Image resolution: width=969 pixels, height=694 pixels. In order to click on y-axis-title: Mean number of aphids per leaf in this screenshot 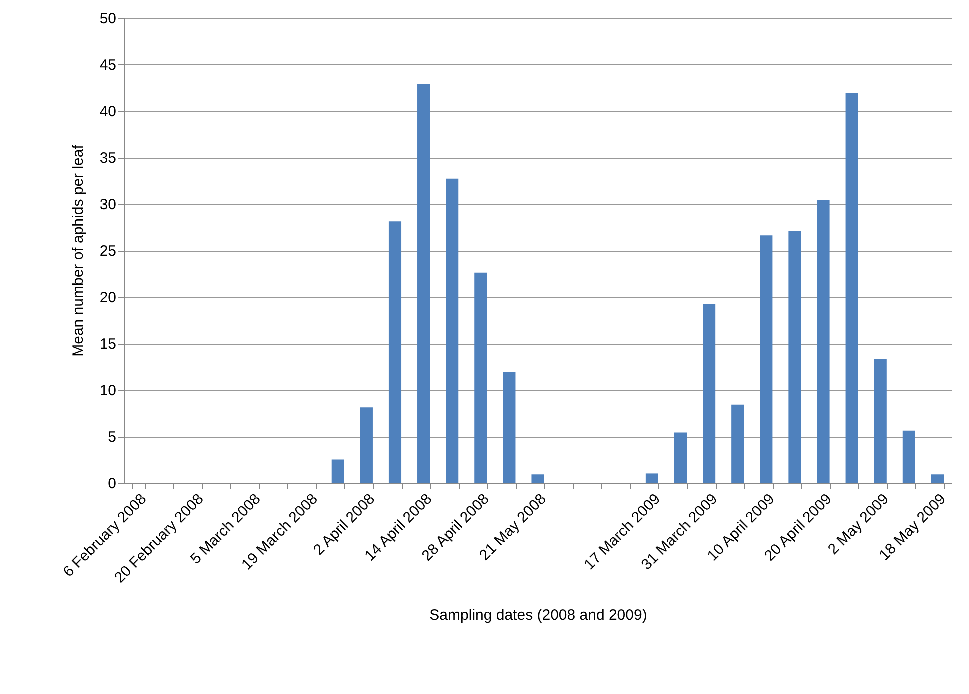, I will do `click(78, 250)`.